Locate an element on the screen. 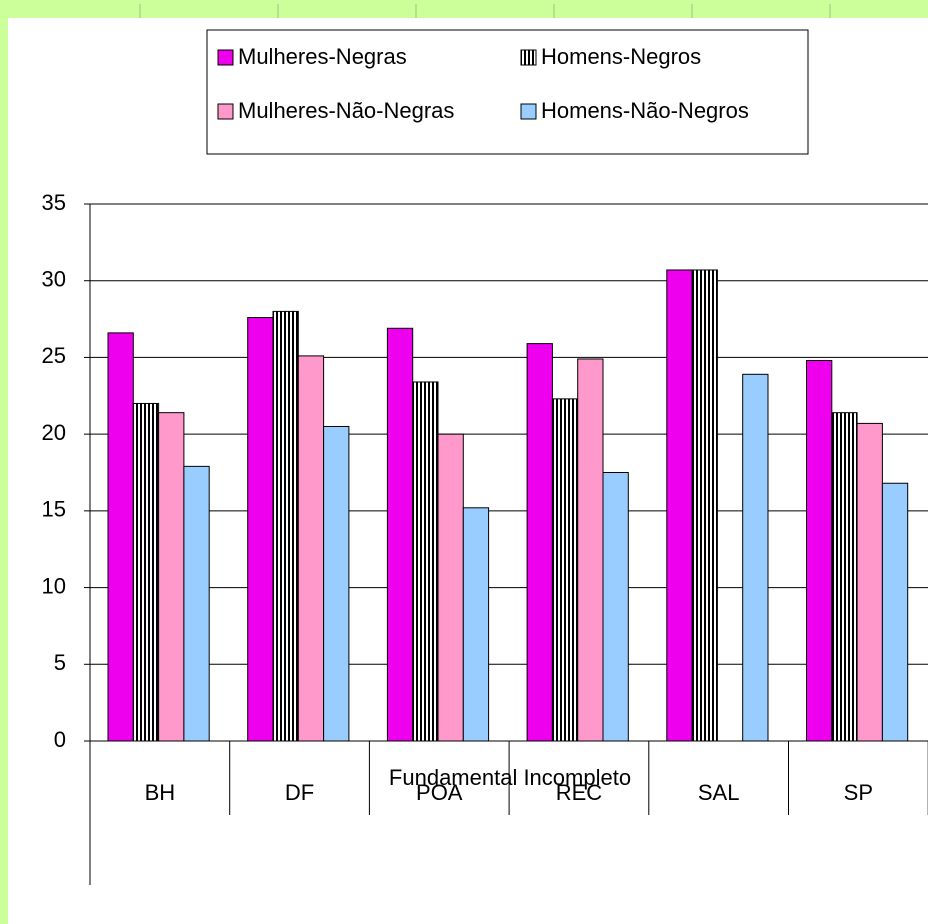  x-tick-label: DF is located at coordinates (299, 792).